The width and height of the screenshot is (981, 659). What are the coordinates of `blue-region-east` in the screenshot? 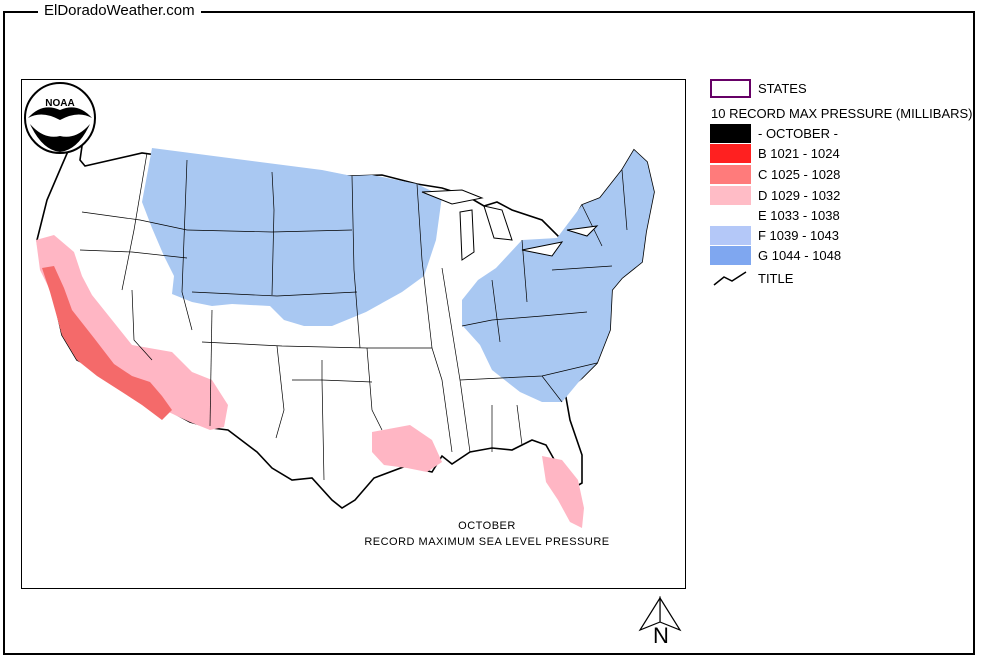 It's located at (558, 276).